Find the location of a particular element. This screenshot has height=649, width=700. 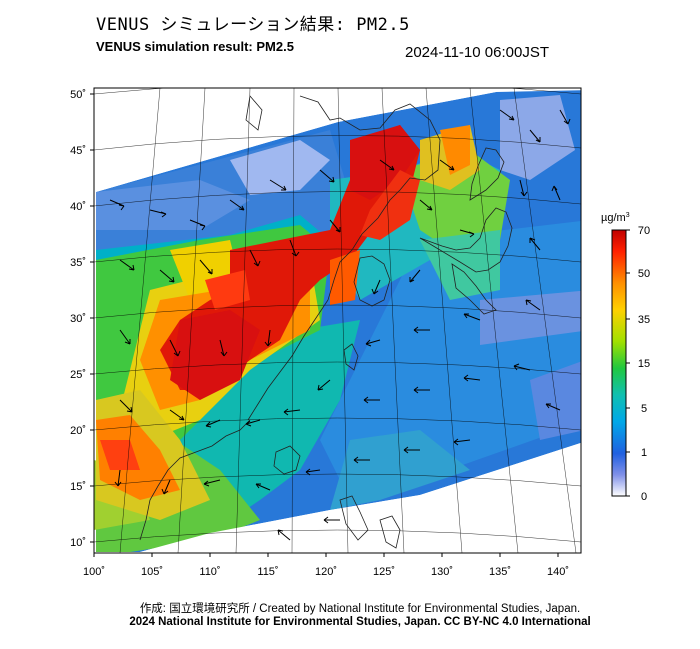

colorbar-level: 0 is located at coordinates (644, 497).